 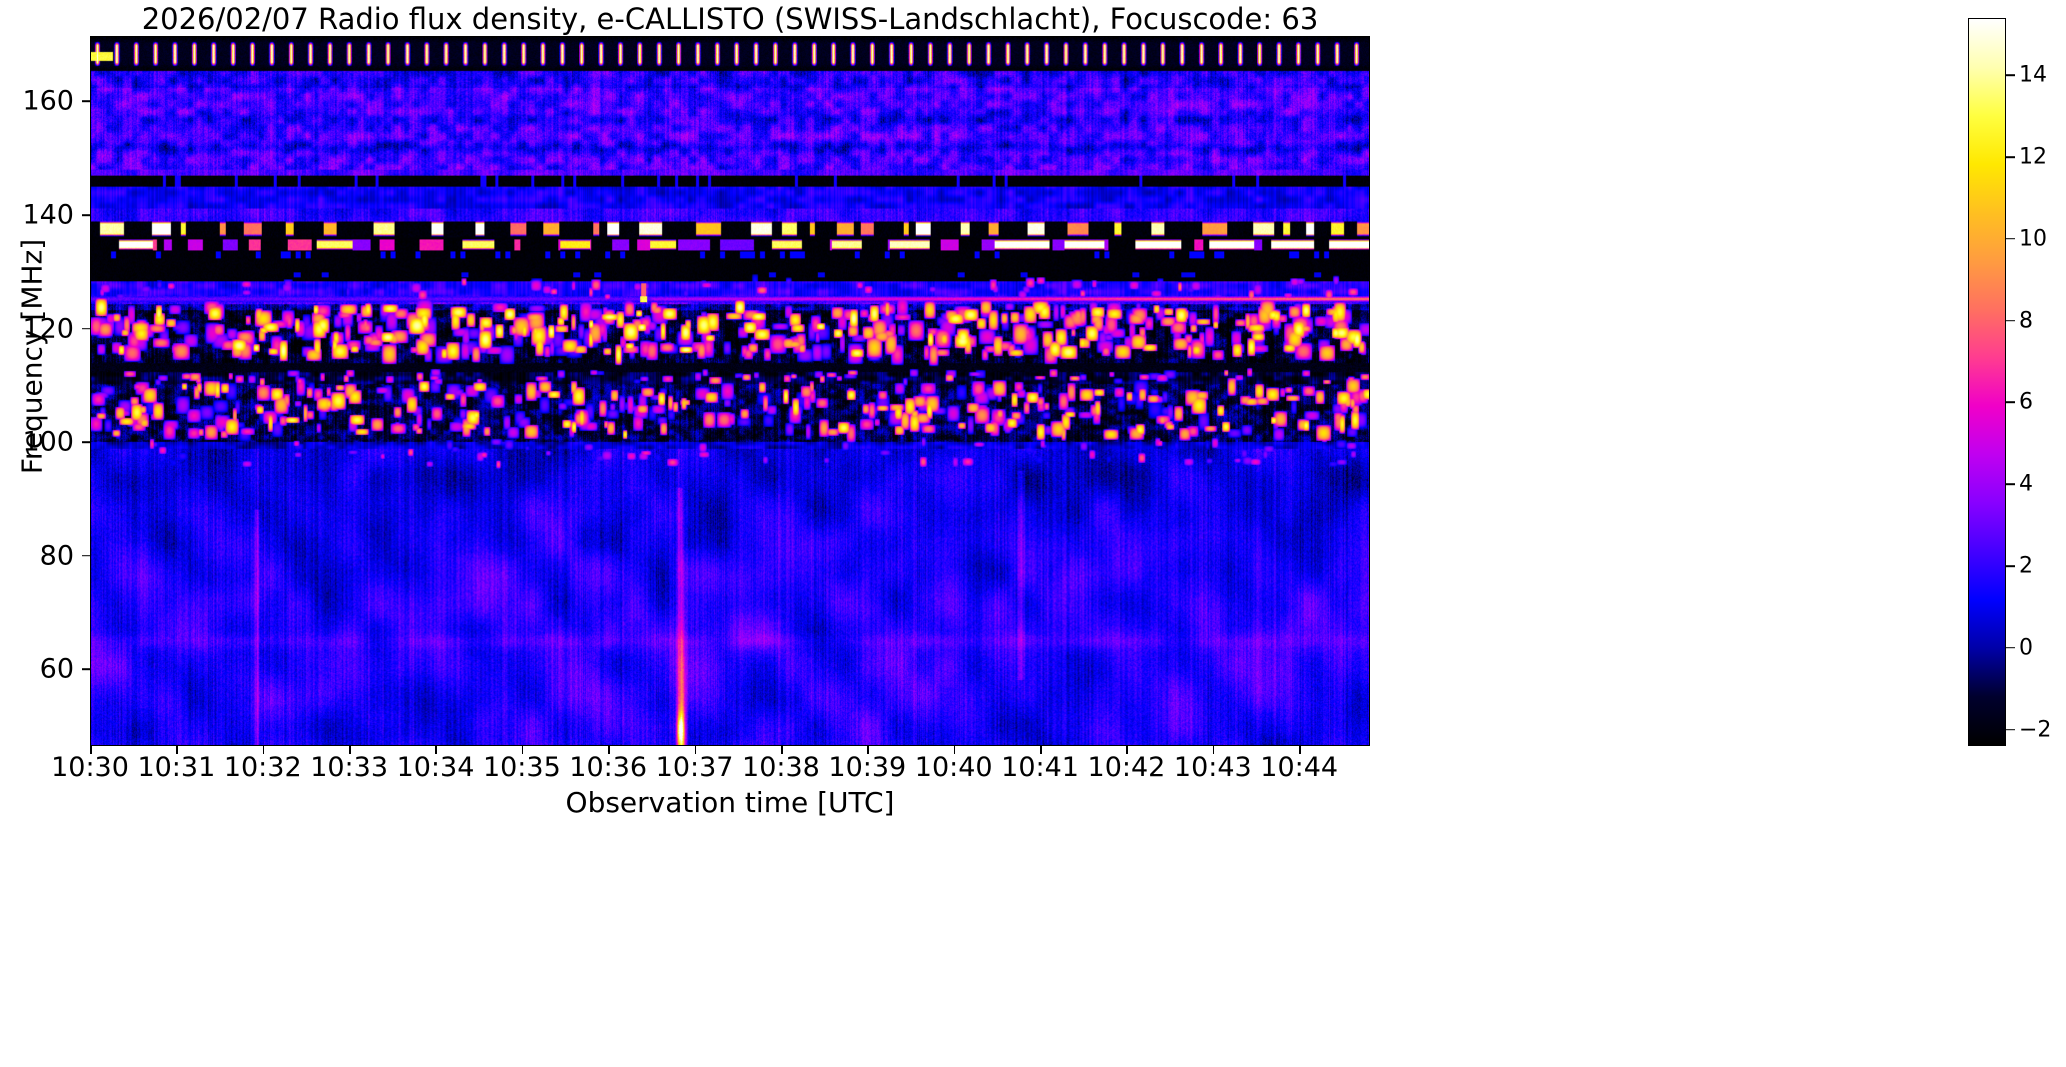 I want to click on colorbar, so click(x=1987, y=382).